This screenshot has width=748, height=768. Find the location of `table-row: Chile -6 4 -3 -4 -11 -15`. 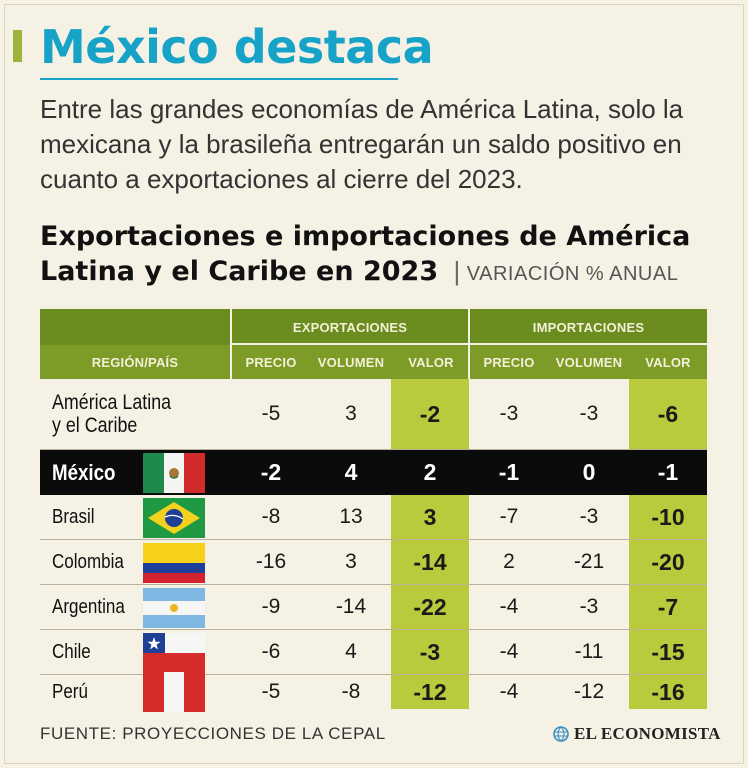

table-row: Chile -6 4 -3 -4 -11 -15 is located at coordinates (373, 652).